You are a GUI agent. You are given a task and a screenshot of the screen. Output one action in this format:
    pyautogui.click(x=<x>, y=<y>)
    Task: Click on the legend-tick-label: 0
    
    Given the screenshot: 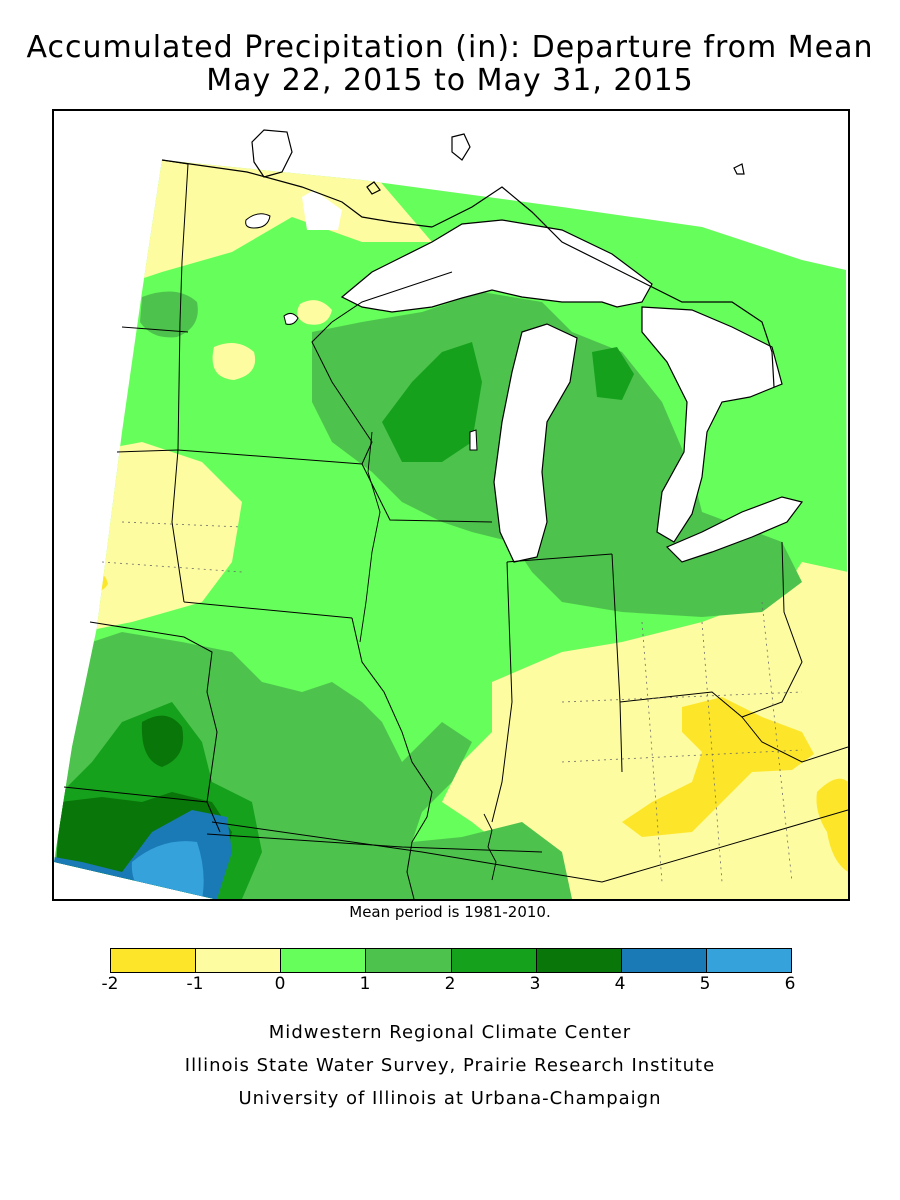 What is the action you would take?
    pyautogui.click(x=280, y=984)
    